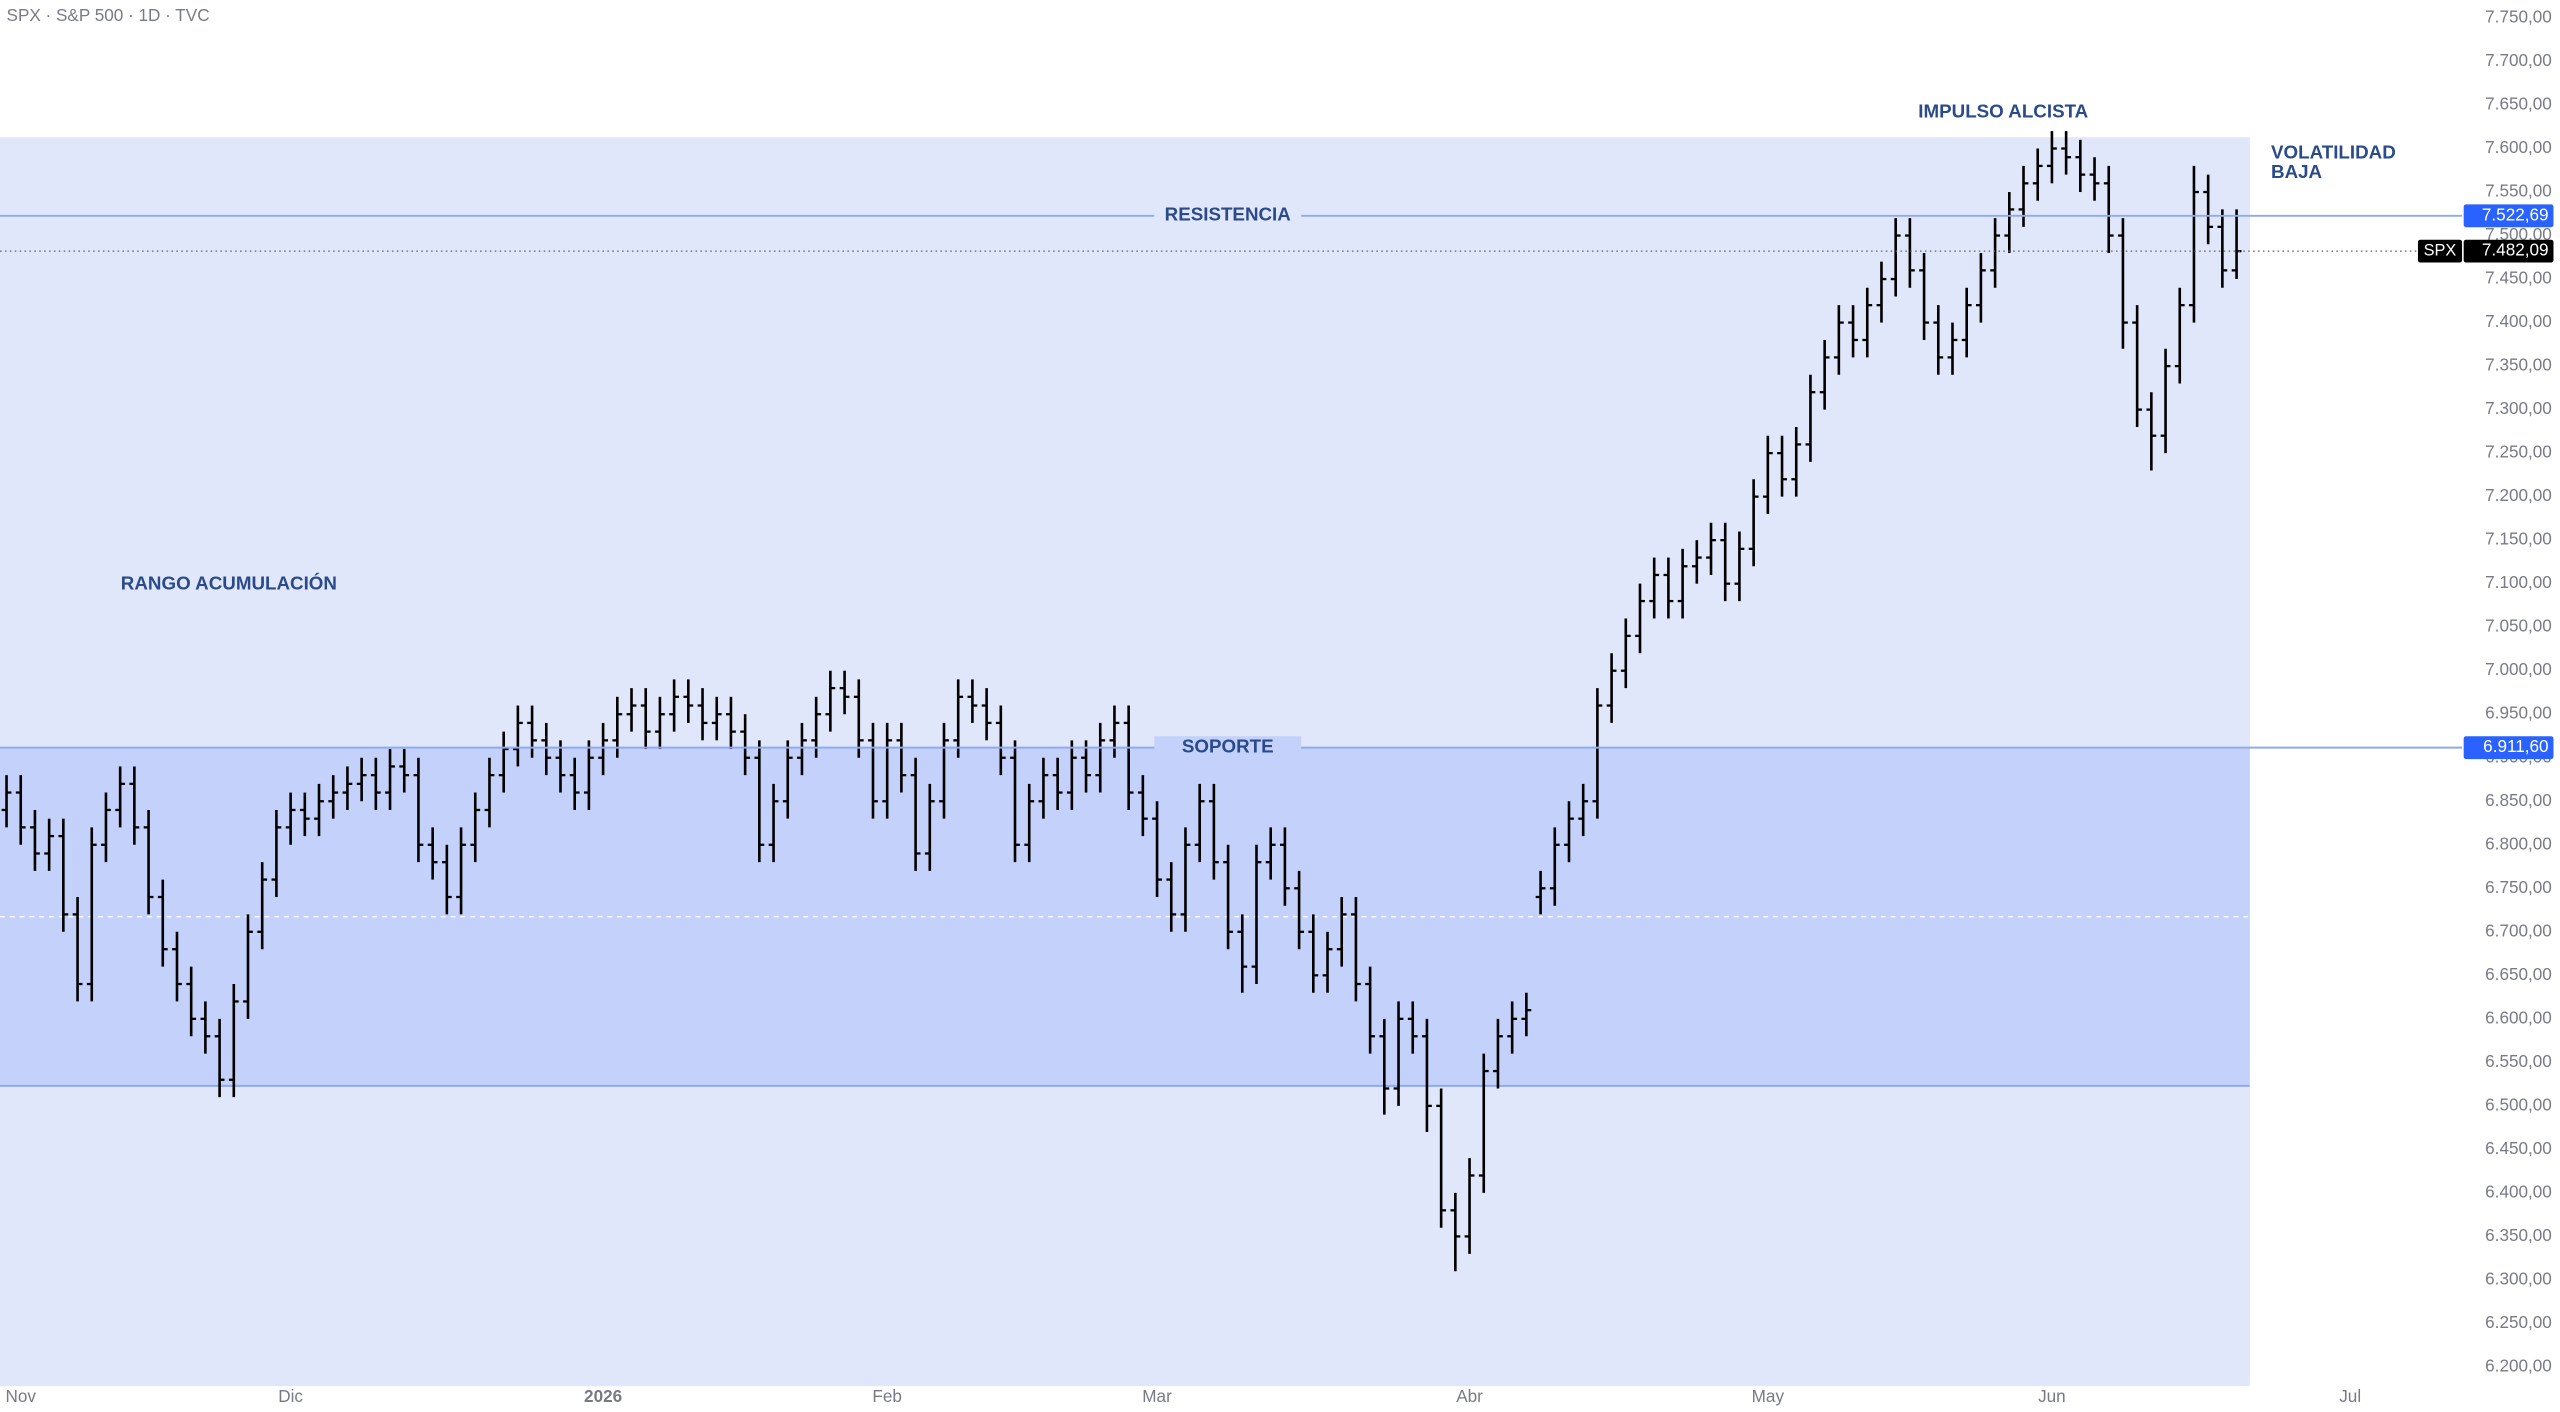 This screenshot has height=1412, width=2560. Describe the element at coordinates (2518, 887) in the screenshot. I see `y-tick-label: 6.750,00` at that location.